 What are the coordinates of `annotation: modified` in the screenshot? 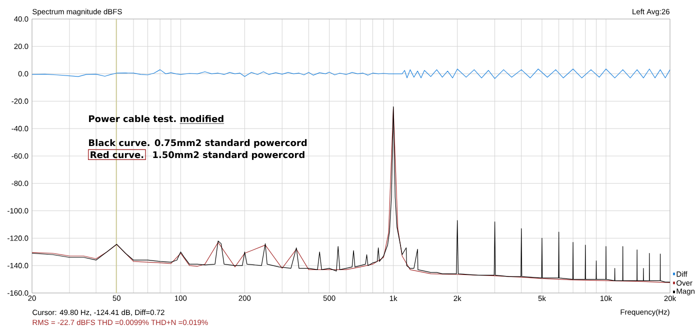 It's located at (202, 118).